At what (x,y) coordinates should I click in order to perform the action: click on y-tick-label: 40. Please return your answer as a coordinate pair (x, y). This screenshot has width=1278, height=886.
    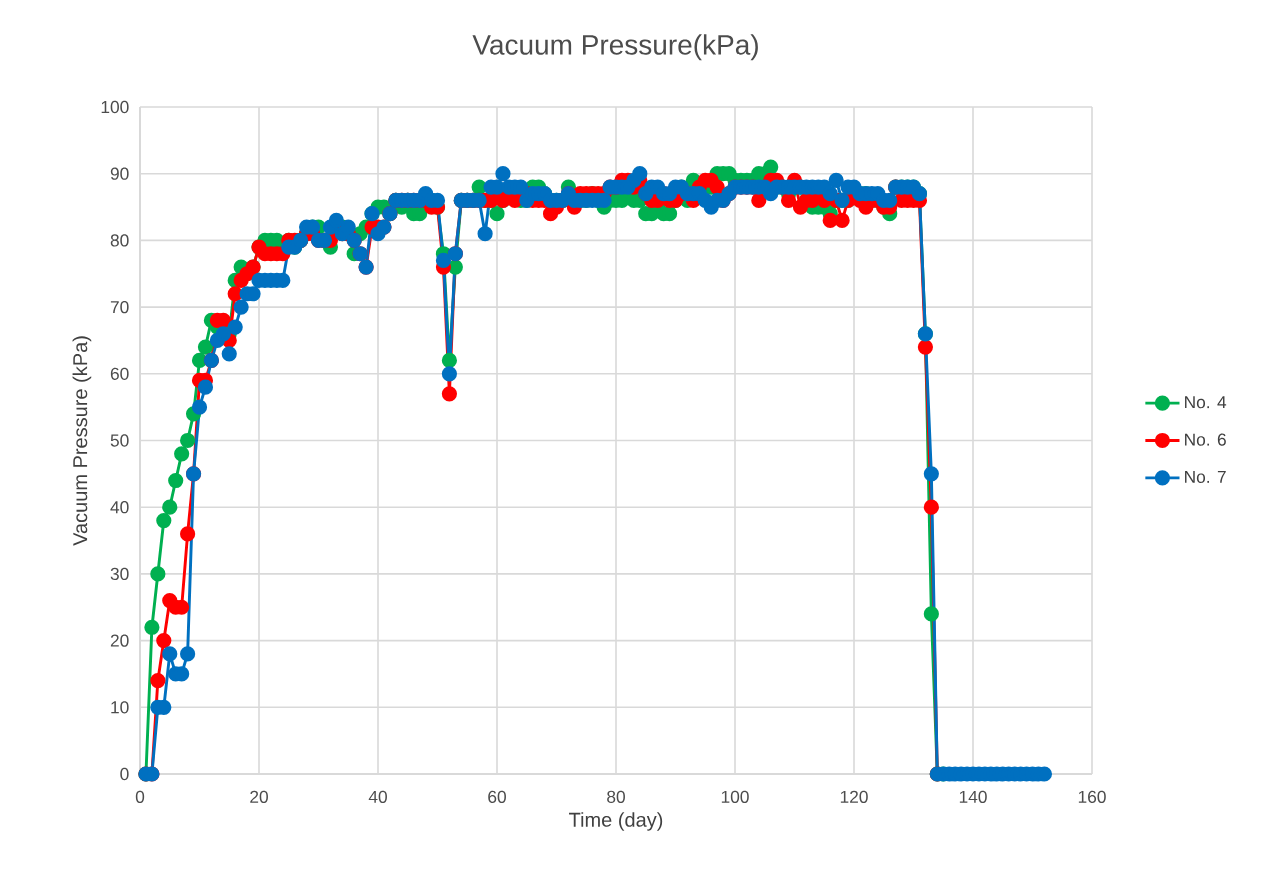
    Looking at the image, I should click on (119, 507).